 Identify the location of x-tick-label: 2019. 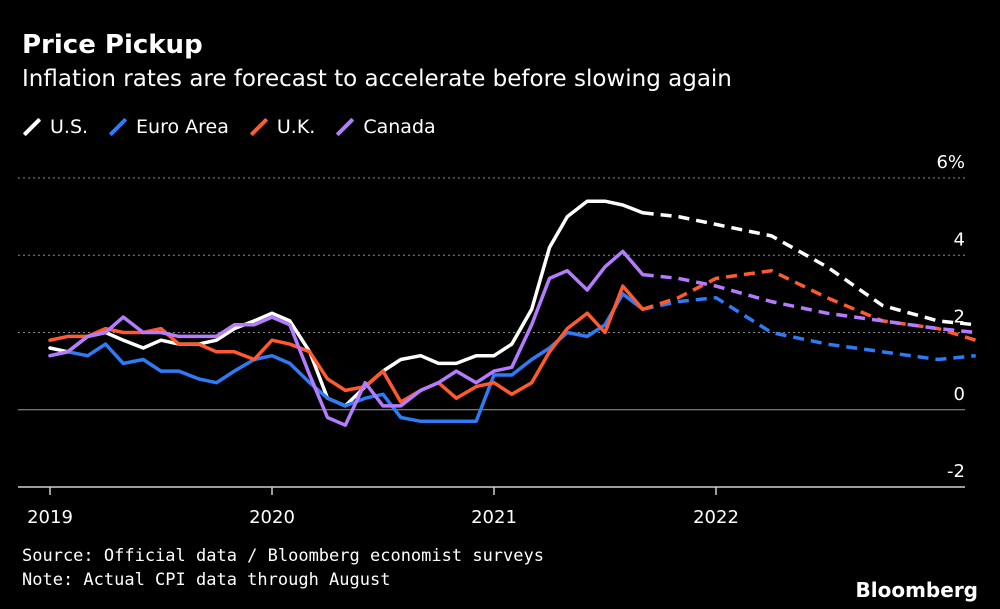
(50, 517).